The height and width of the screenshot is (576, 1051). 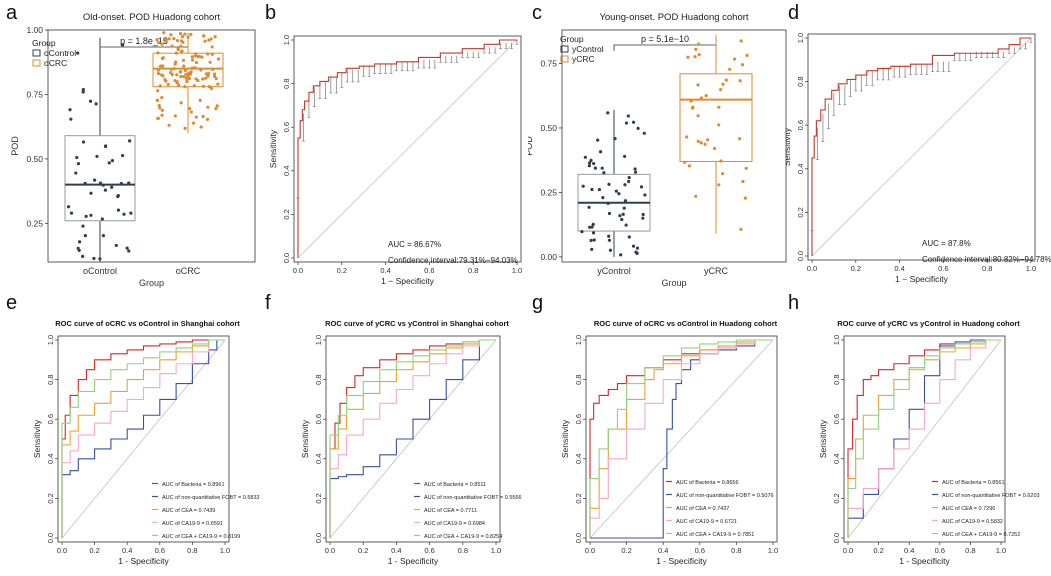 What do you see at coordinates (192, 524) in the screenshot?
I see `legend-entry: AUC of CA19-9 = 0.6591` at bounding box center [192, 524].